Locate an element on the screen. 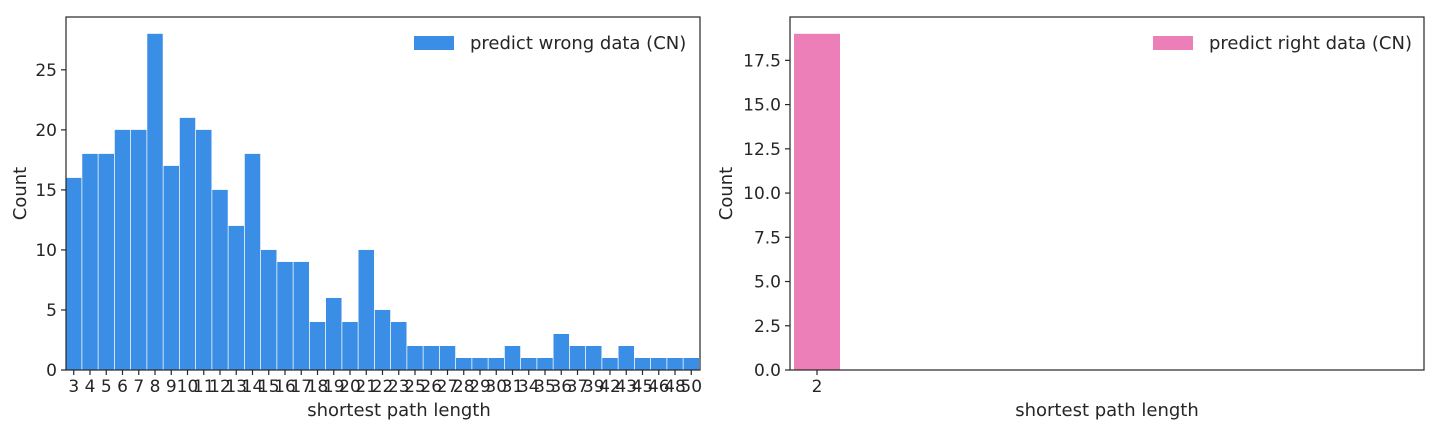  x-tick-label: 12 is located at coordinates (220, 387).